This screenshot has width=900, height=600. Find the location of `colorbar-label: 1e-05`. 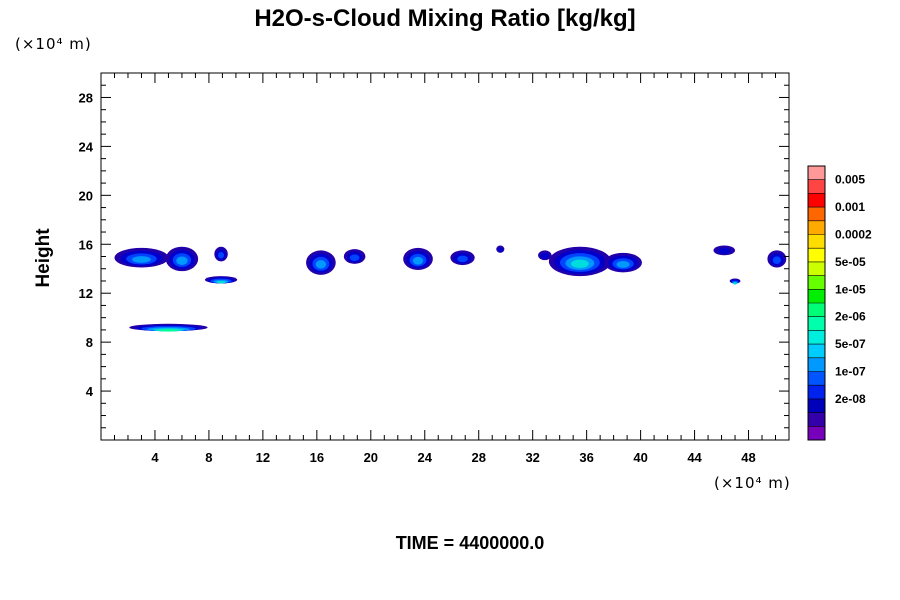

colorbar-label: 1e-05 is located at coordinates (850, 289).